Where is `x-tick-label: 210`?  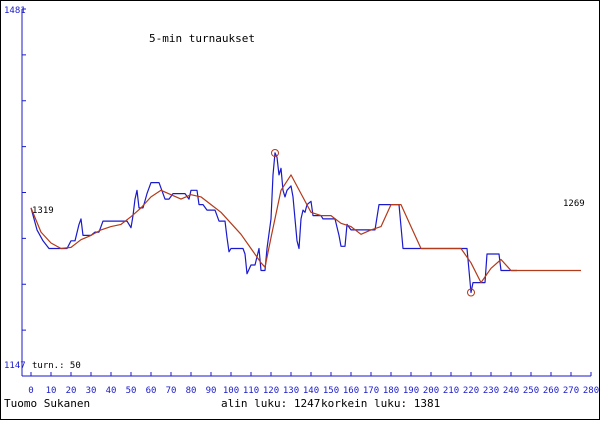 x-tick-label: 210 is located at coordinates (451, 391).